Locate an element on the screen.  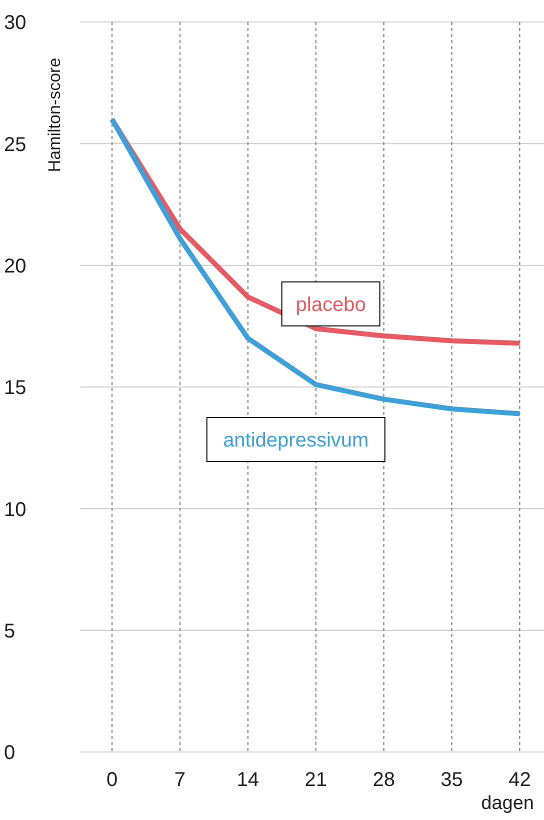
x-tick-label: 35 is located at coordinates (451, 780).